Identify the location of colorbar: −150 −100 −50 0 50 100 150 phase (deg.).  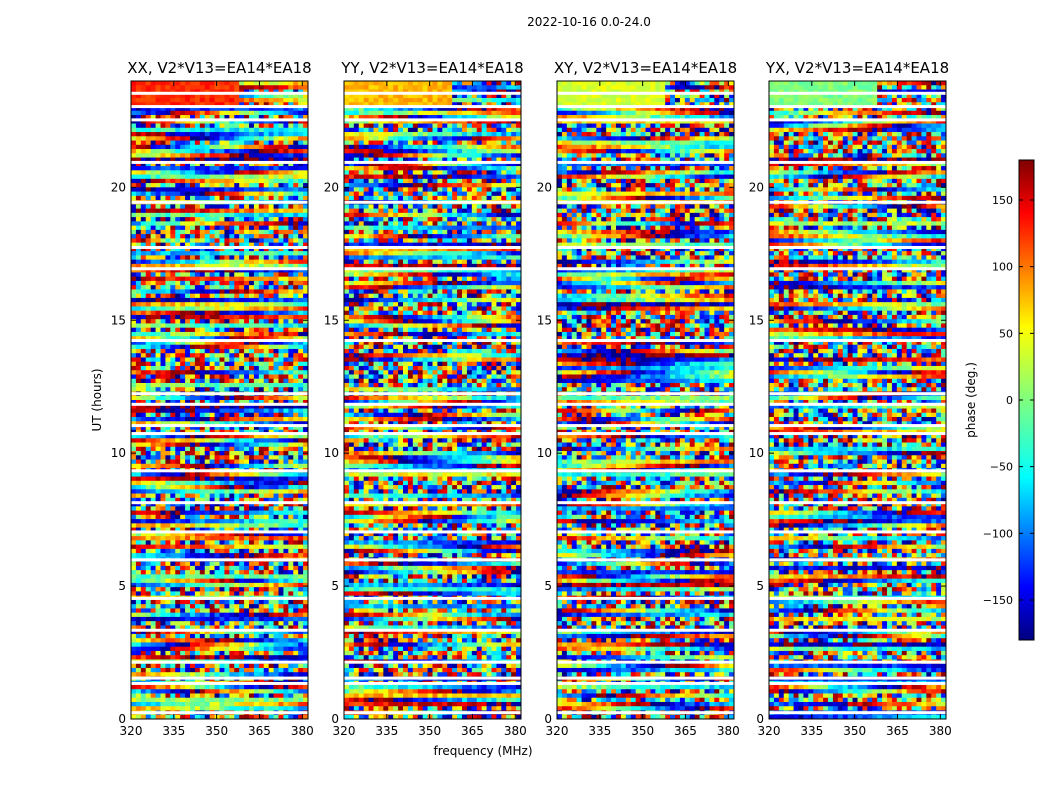
(999, 400).